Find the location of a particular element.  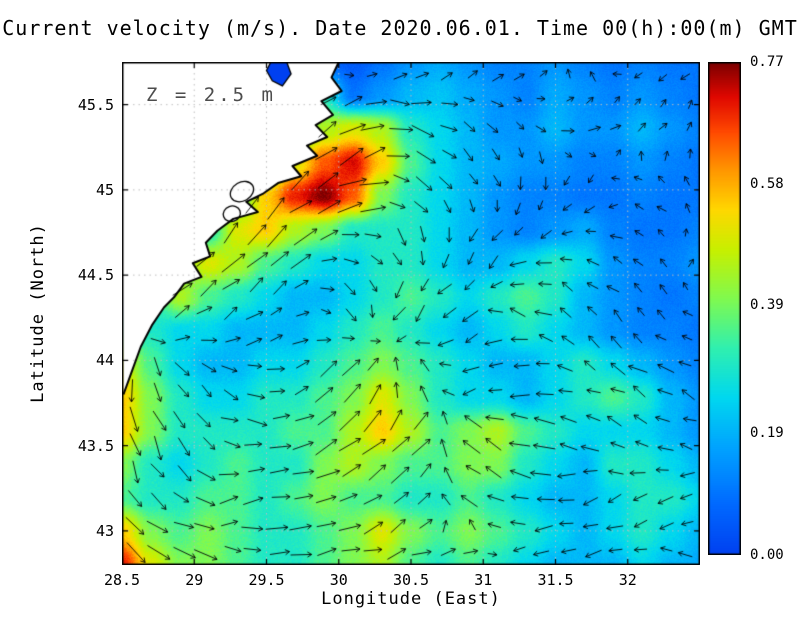

y-tick-label: 43 is located at coordinates (104, 530).